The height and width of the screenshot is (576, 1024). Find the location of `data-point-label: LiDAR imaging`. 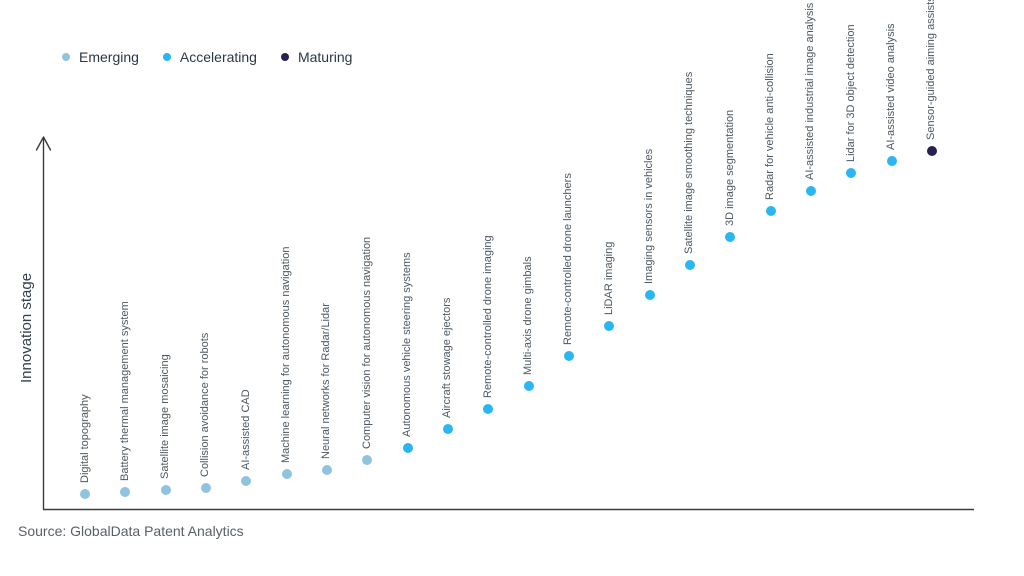

data-point-label: LiDAR imaging is located at coordinates (608, 278).